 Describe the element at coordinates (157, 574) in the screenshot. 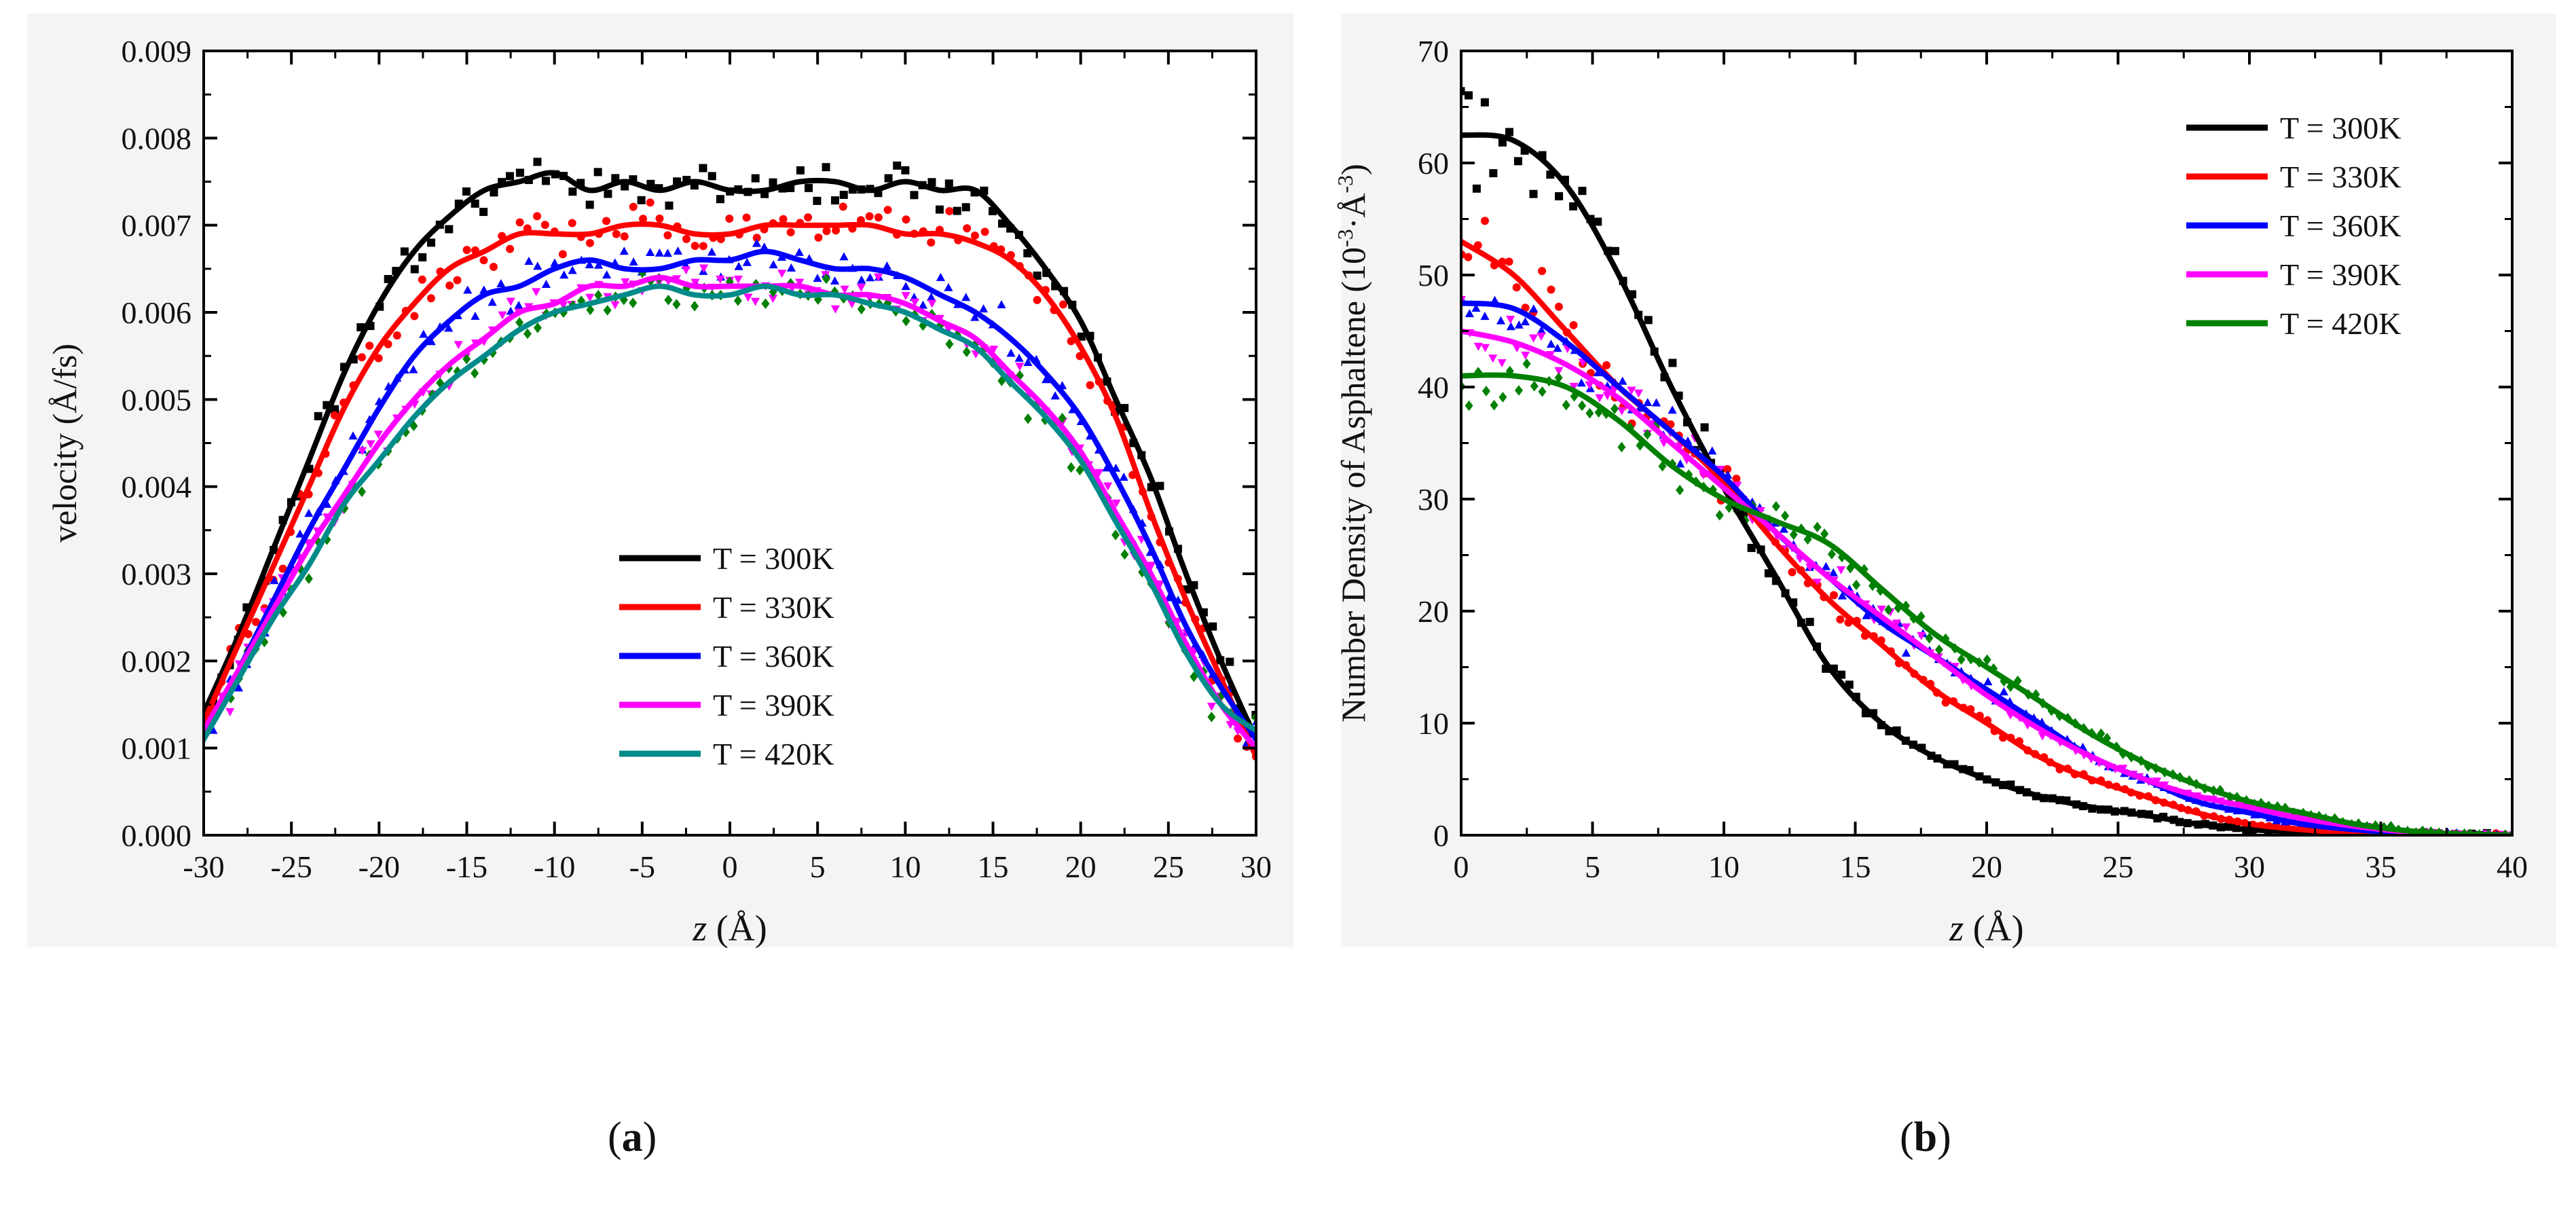

I see `y-tick-label: 0.003` at that location.